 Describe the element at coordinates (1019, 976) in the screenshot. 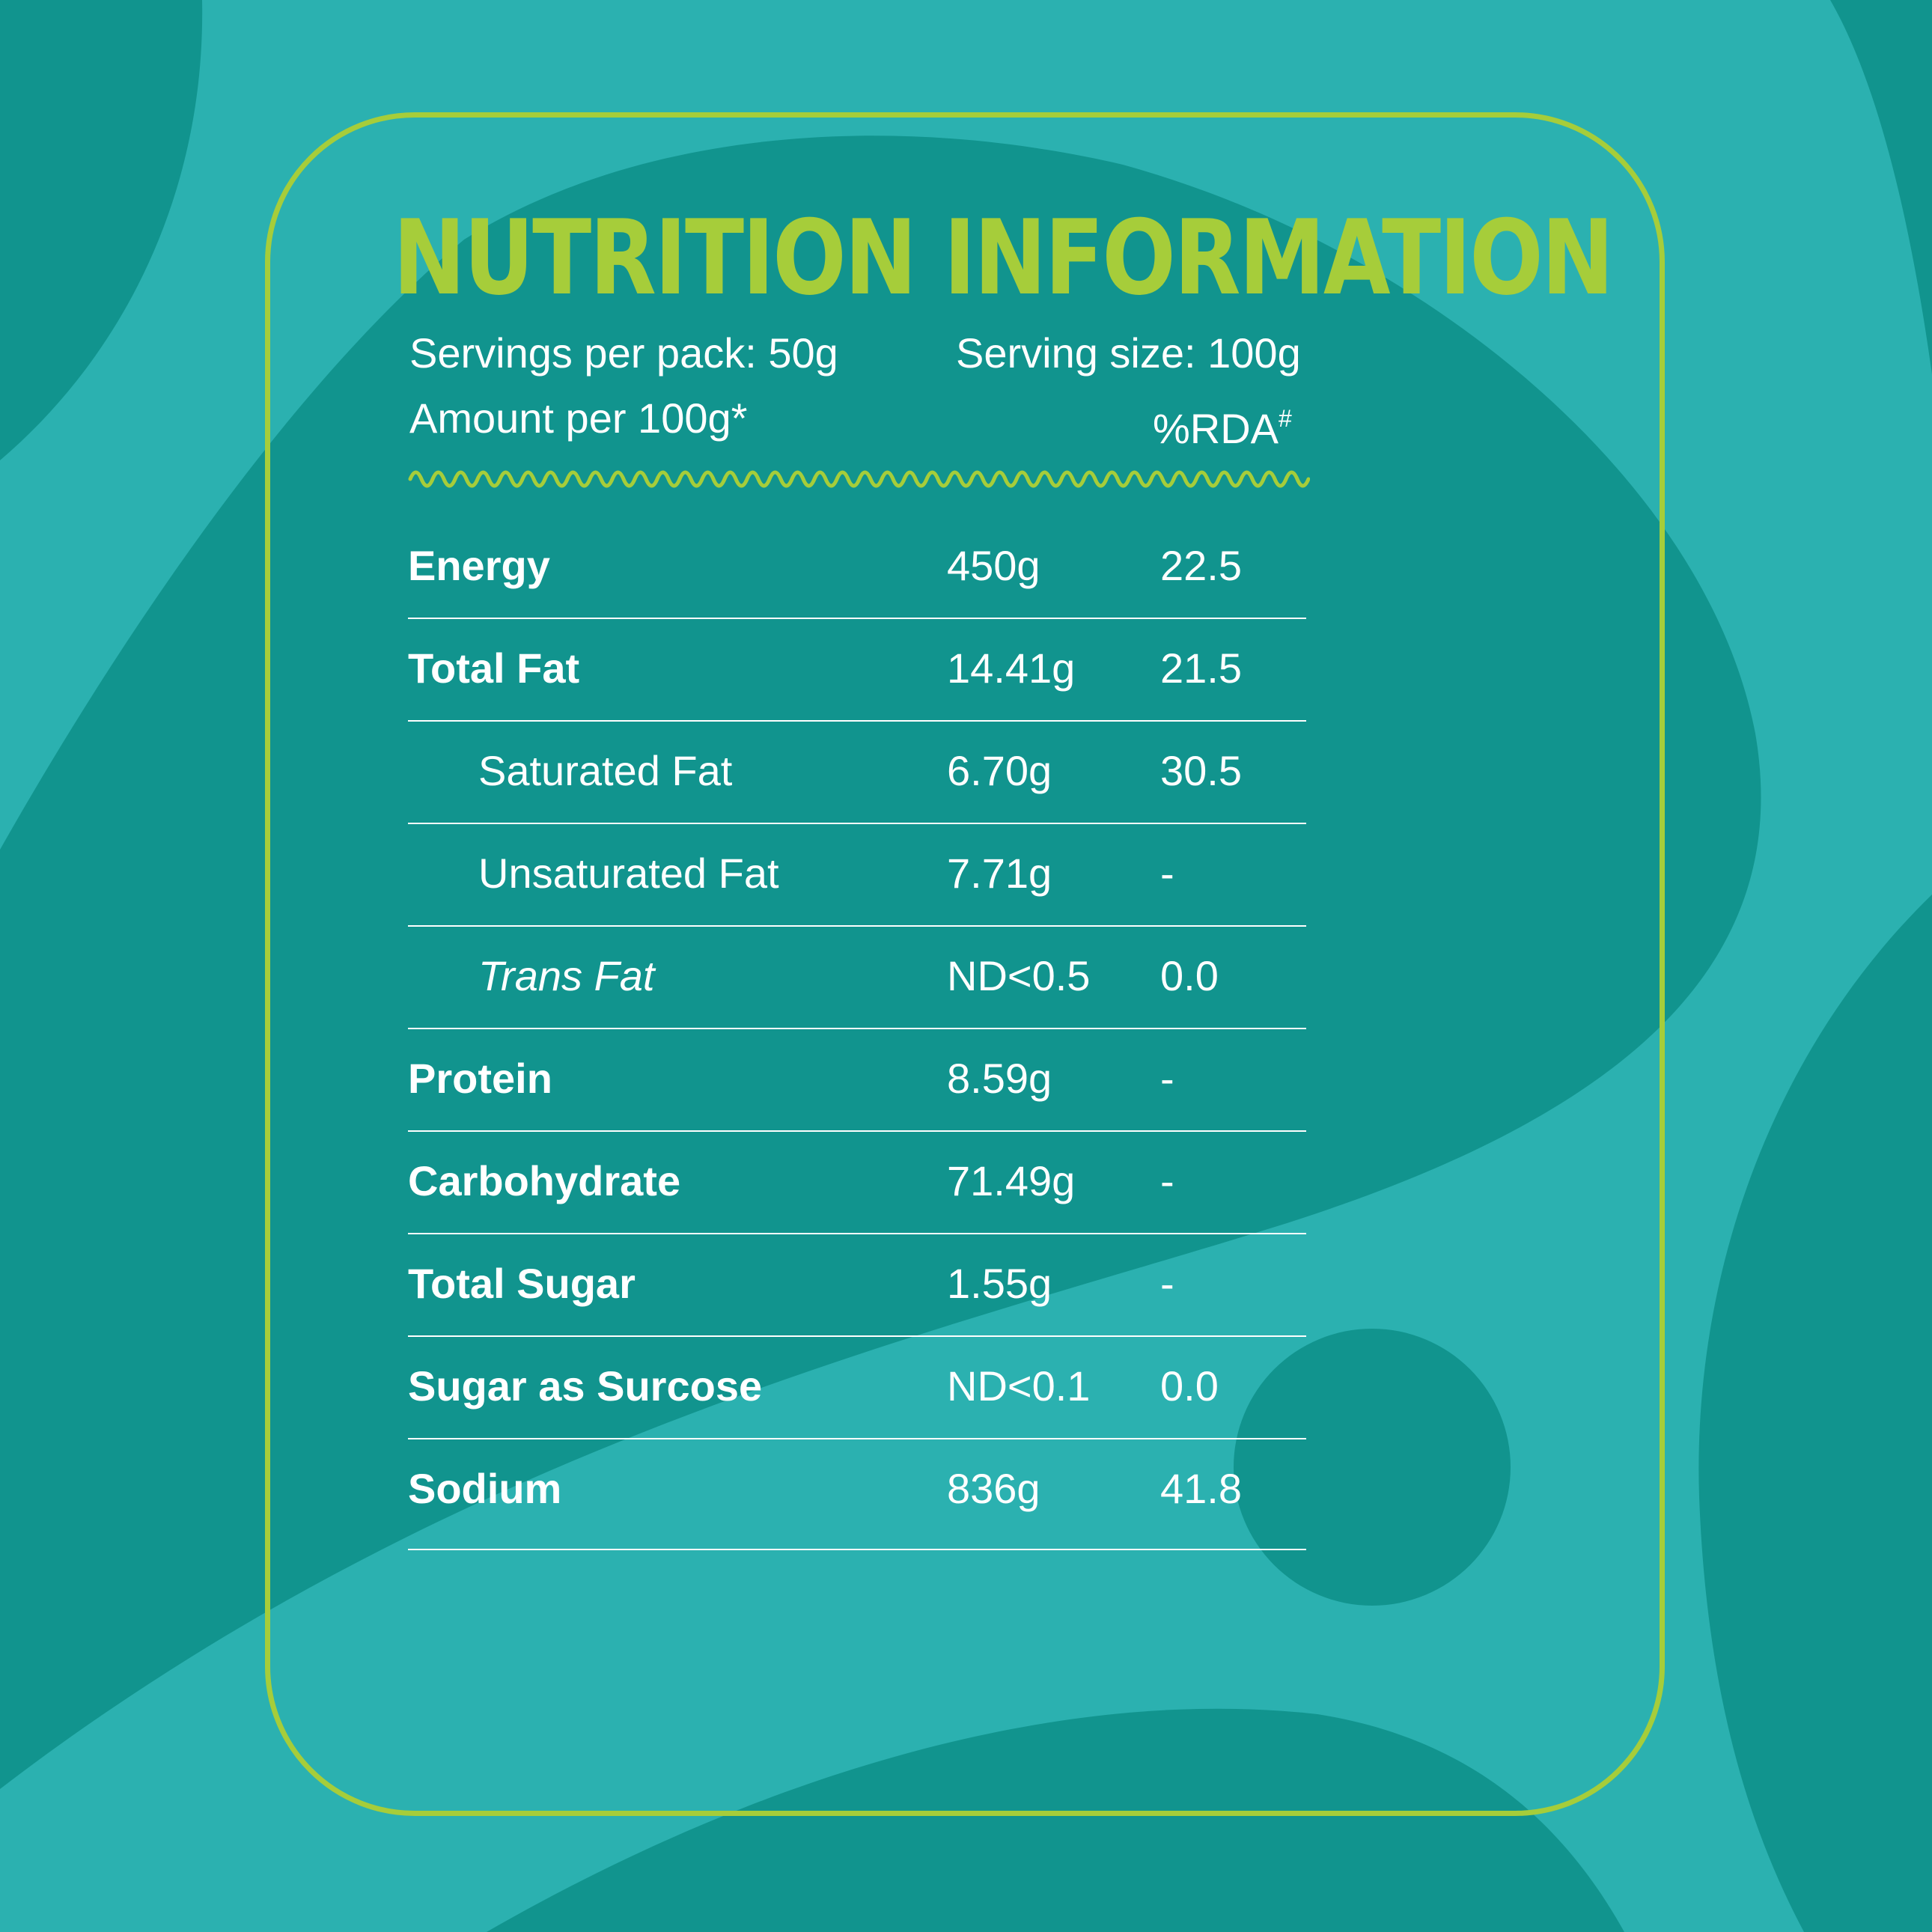

I see `nutrient-amount: ND<0.5` at that location.